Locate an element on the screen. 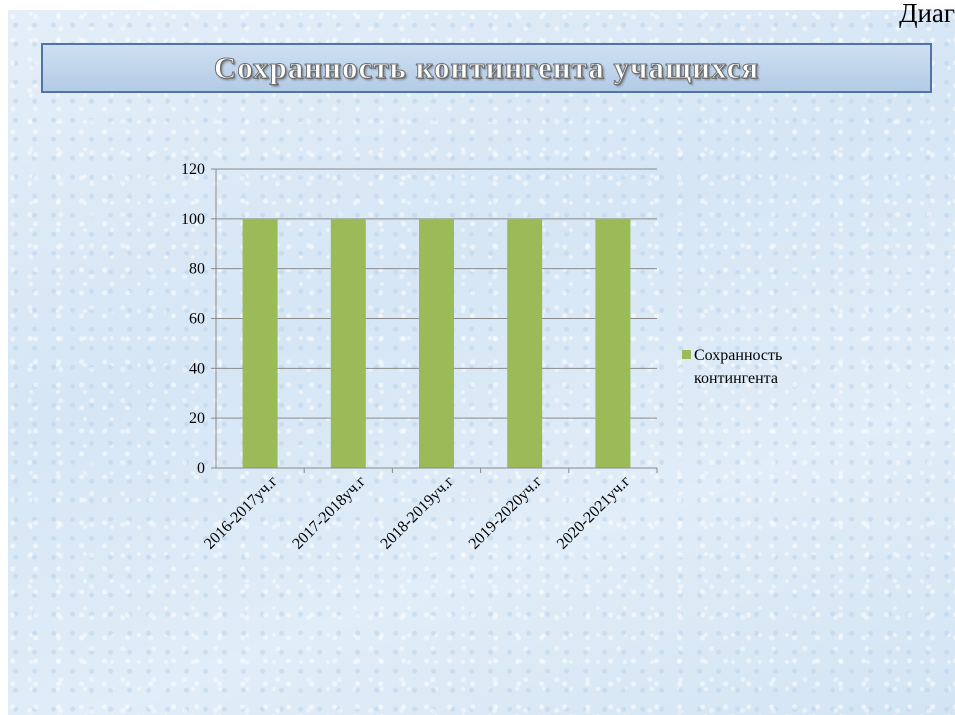 The width and height of the screenshot is (955, 715). y-tick-label-80: 80 is located at coordinates (197, 269).